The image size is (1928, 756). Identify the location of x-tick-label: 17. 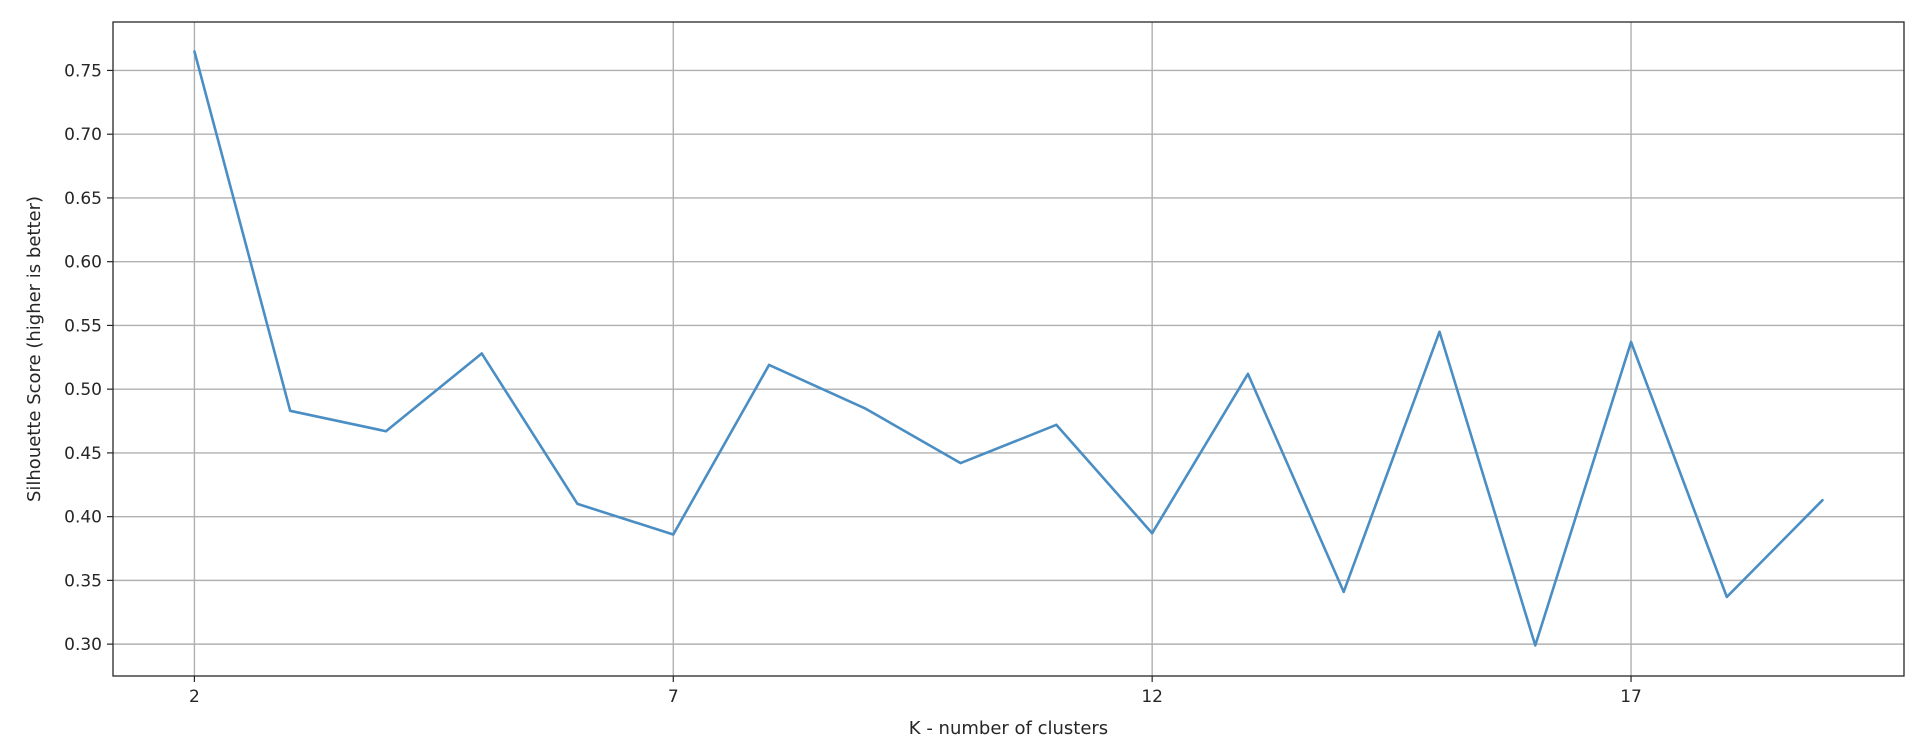
(1631, 697).